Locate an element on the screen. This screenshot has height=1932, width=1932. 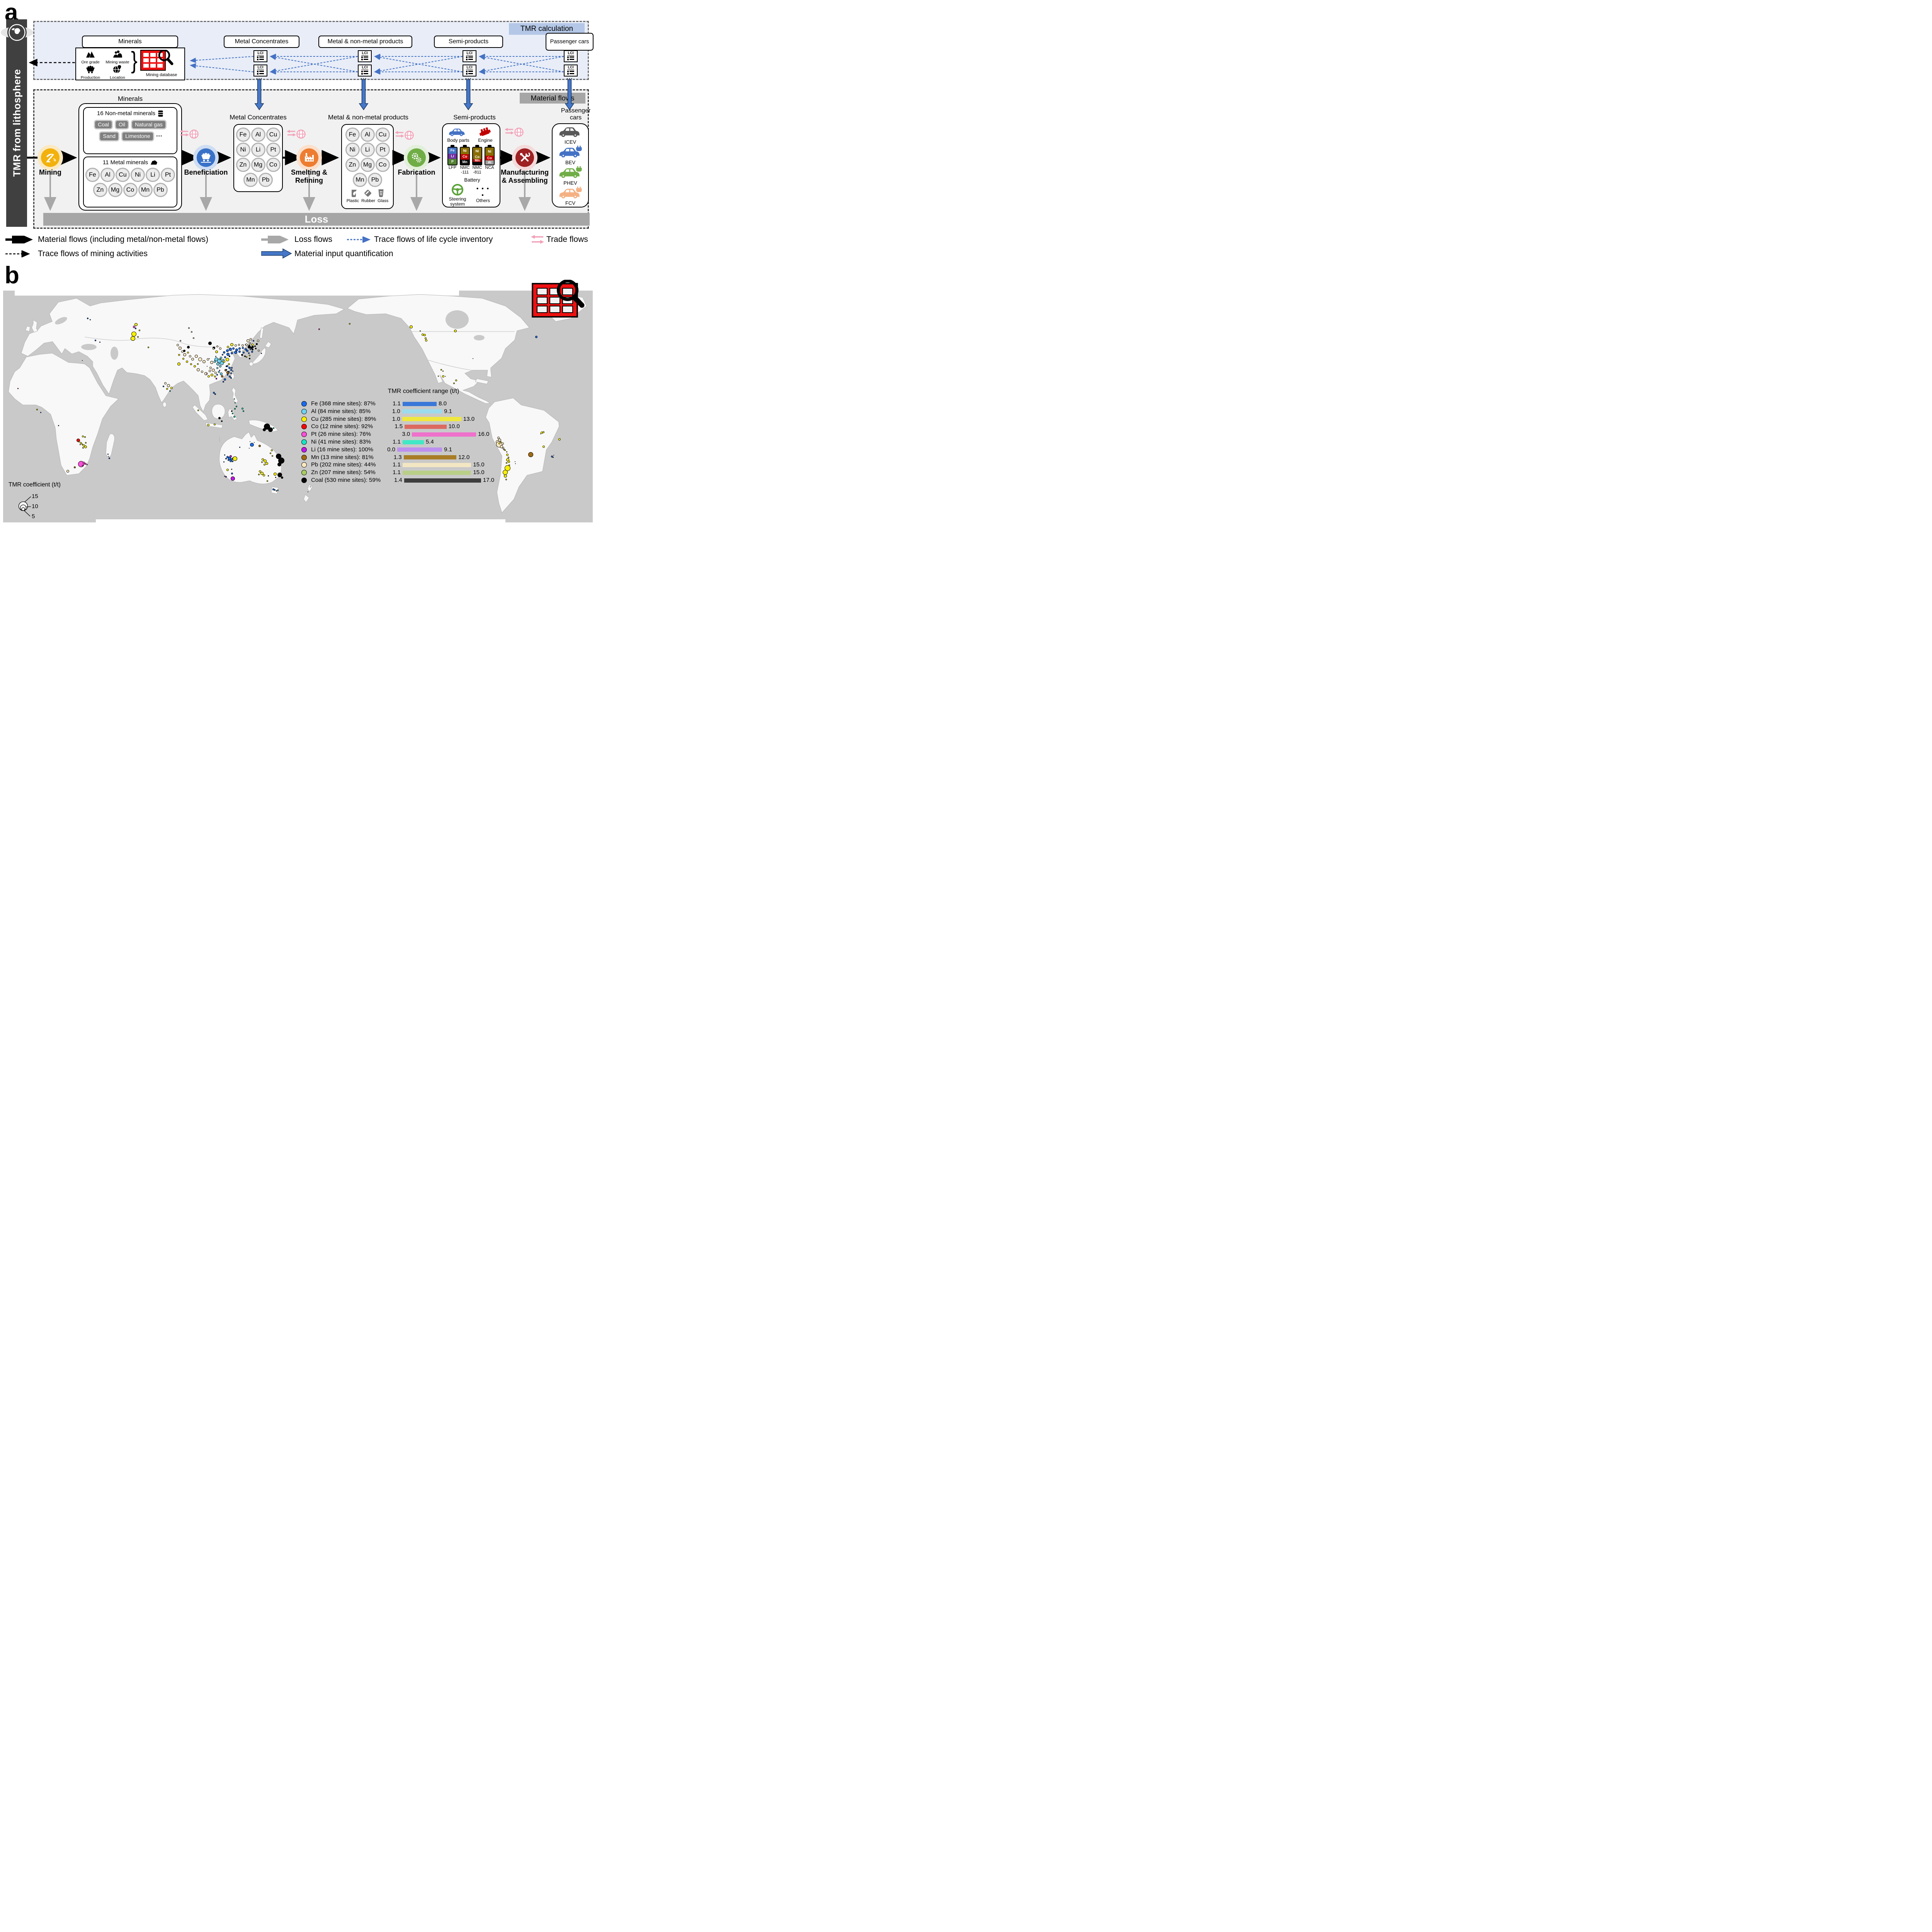
range-max: 16.0 is located at coordinates (484, 435).